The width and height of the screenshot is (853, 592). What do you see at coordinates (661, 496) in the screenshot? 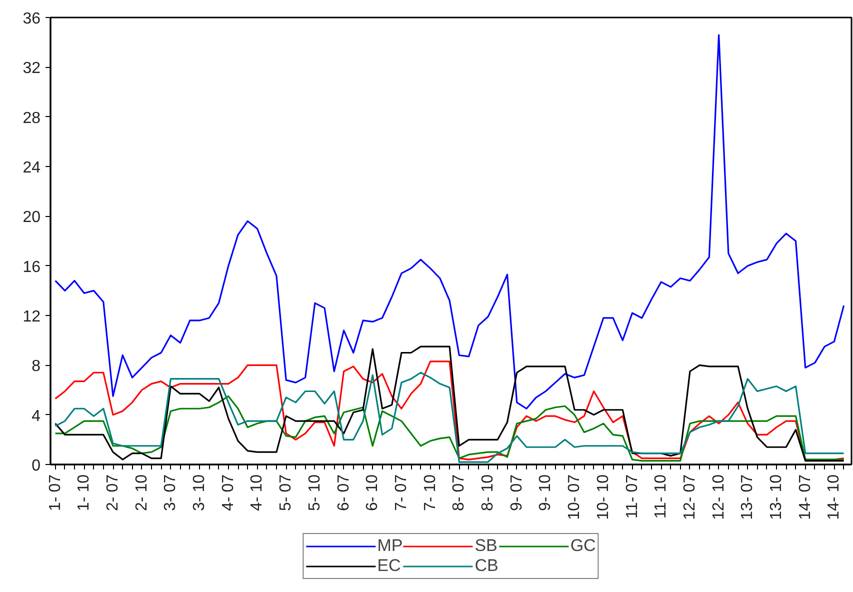
I see `x-tick-label: 11- 10` at bounding box center [661, 496].